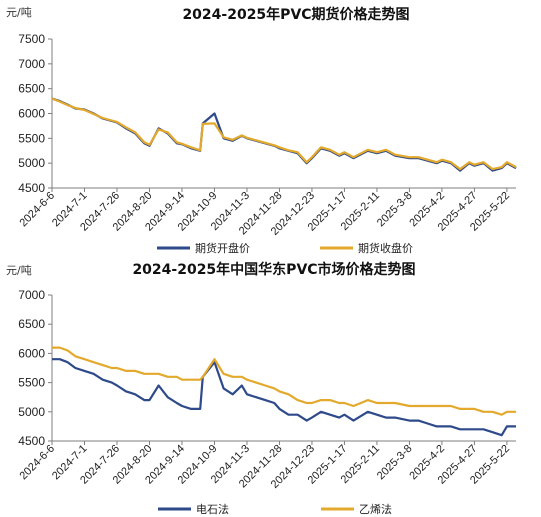  I want to click on series-line-a, so click(284, 397).